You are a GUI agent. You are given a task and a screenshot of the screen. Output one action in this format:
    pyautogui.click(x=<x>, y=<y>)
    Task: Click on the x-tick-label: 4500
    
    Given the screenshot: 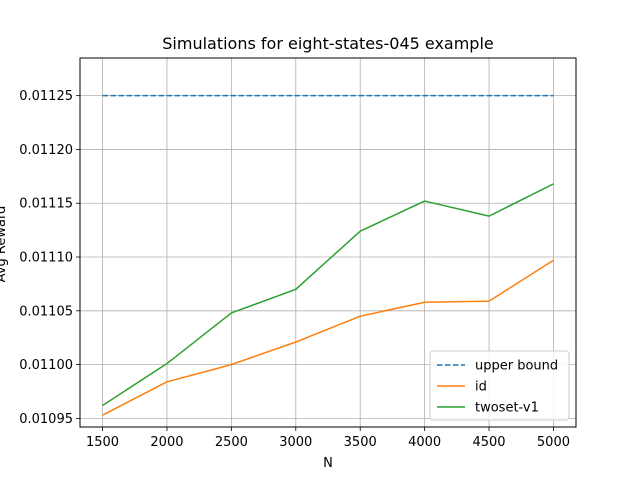 What is the action you would take?
    pyautogui.click(x=488, y=442)
    